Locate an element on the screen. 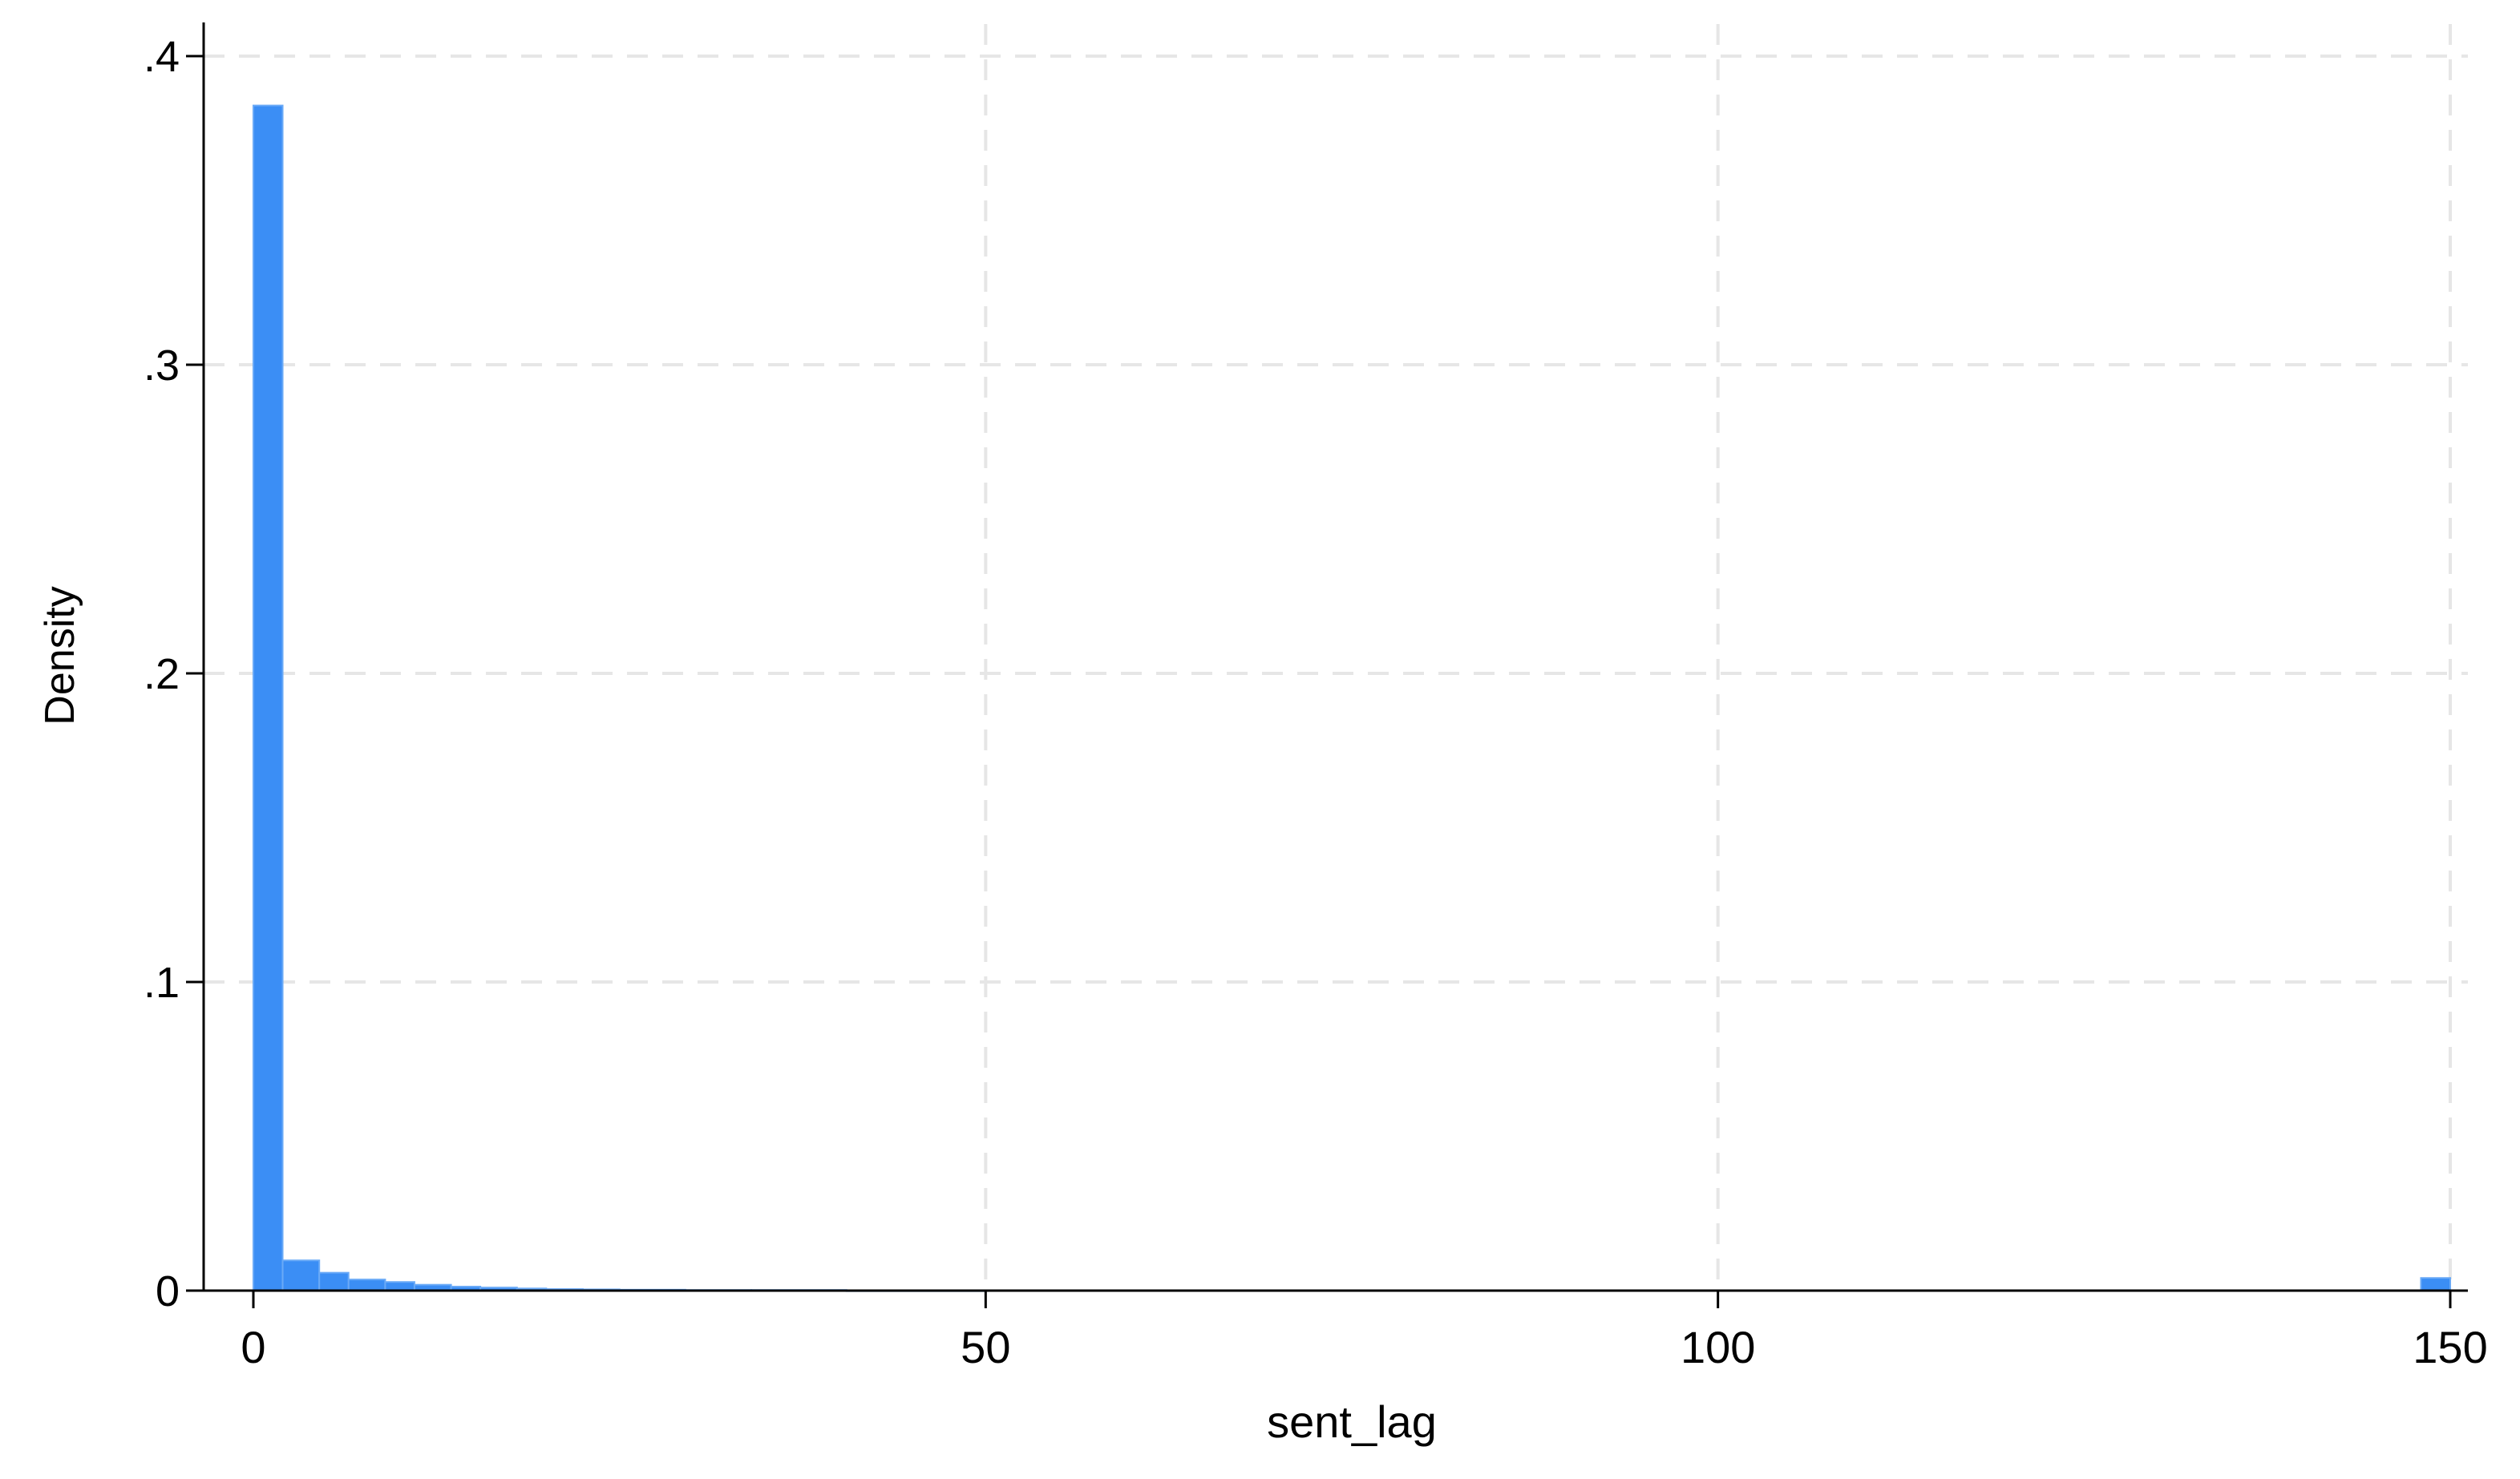 This screenshot has width=2520, height=1479. y-tick-label: 0 is located at coordinates (168, 1291).